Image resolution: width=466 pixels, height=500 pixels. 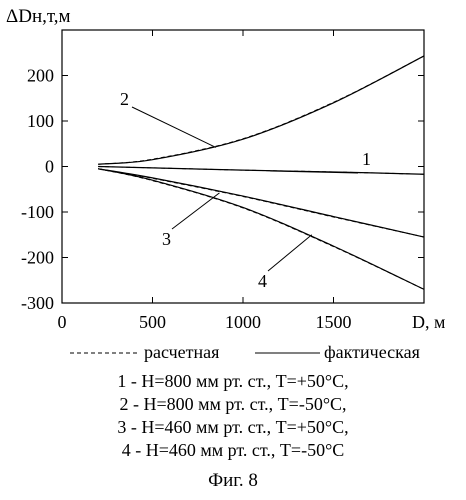 I want to click on legend-fact-label: фактическая, so click(x=372, y=352).